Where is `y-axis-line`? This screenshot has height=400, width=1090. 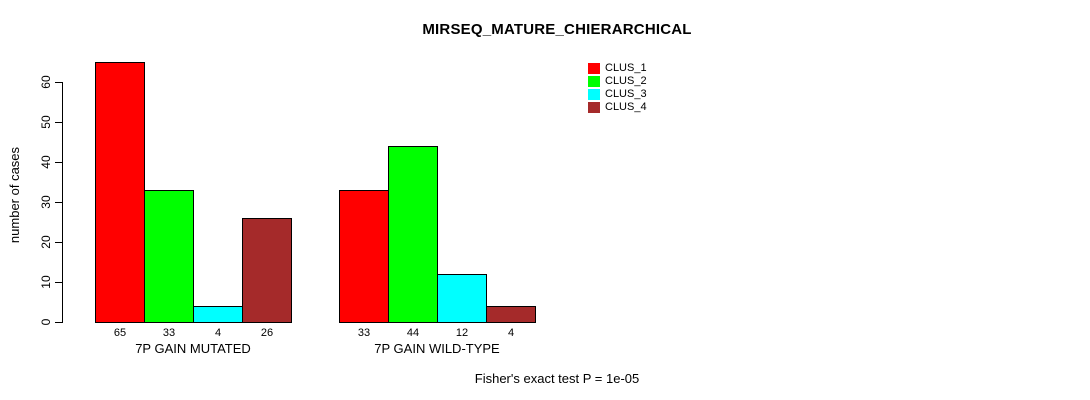
y-axis-line is located at coordinates (62, 202).